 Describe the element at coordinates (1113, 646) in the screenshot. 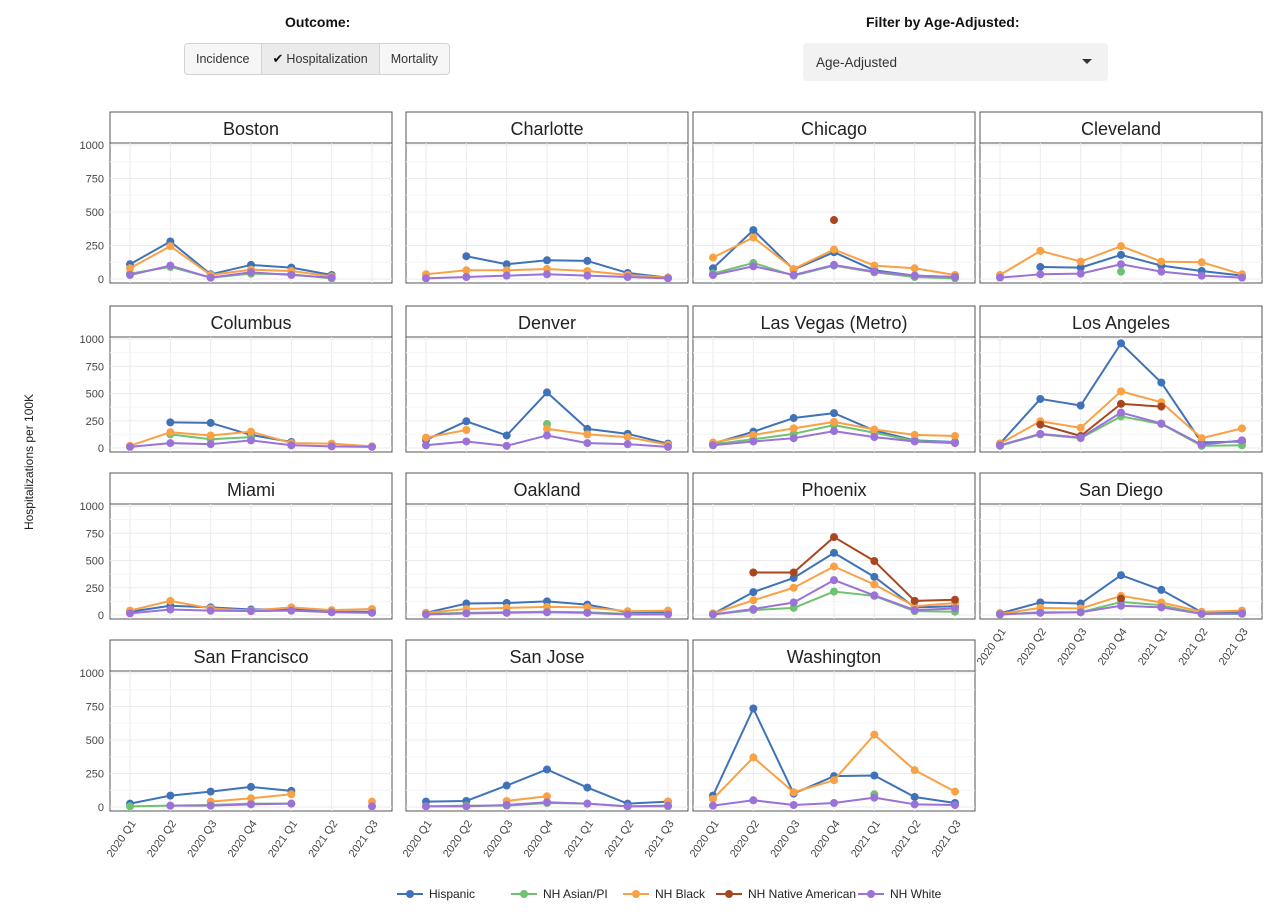

I see `x-tick-label: 2020 Q4` at that location.